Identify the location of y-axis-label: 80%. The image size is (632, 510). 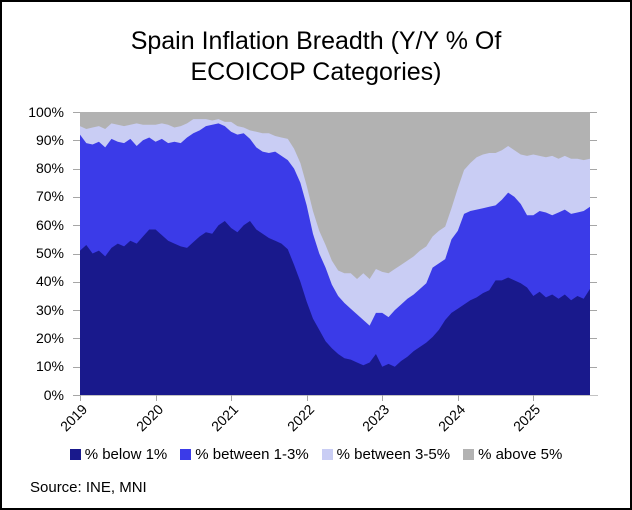
(49, 168).